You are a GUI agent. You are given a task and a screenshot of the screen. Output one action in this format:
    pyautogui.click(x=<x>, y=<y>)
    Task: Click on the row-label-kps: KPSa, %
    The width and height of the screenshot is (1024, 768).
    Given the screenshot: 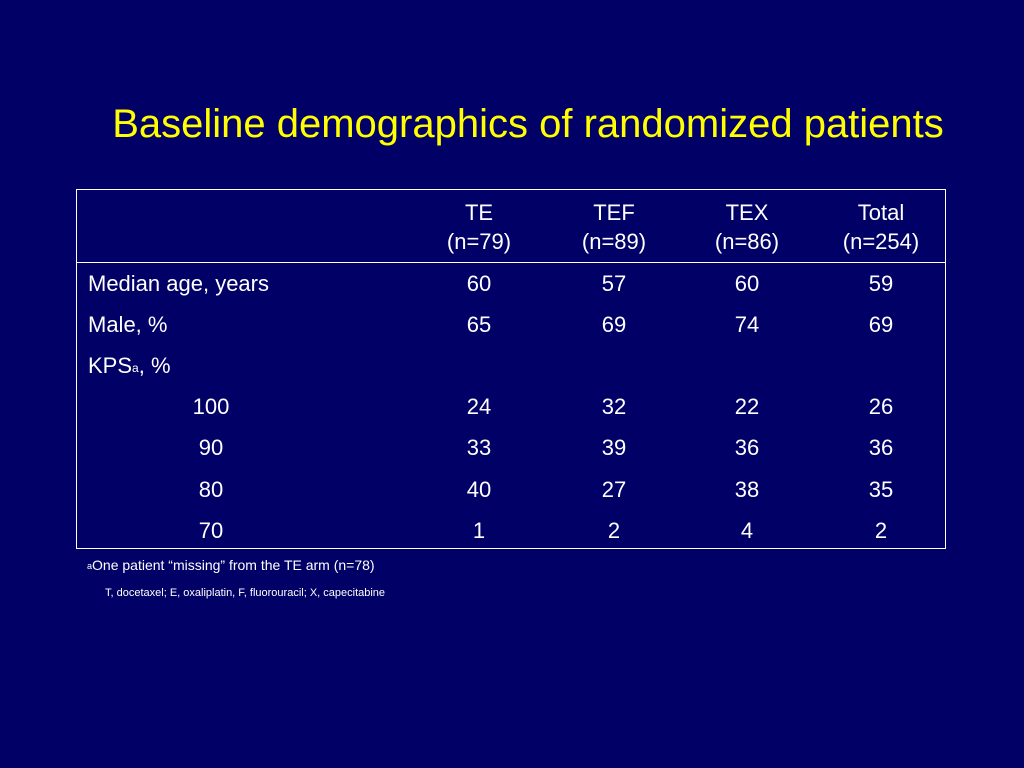 What is the action you would take?
    pyautogui.click(x=129, y=366)
    